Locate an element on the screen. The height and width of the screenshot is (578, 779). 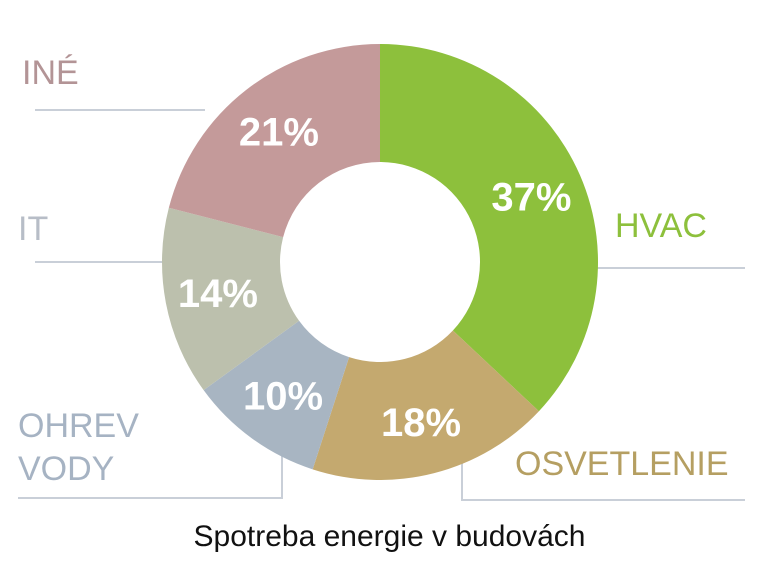
slice-value-ine: 21% is located at coordinates (279, 133).